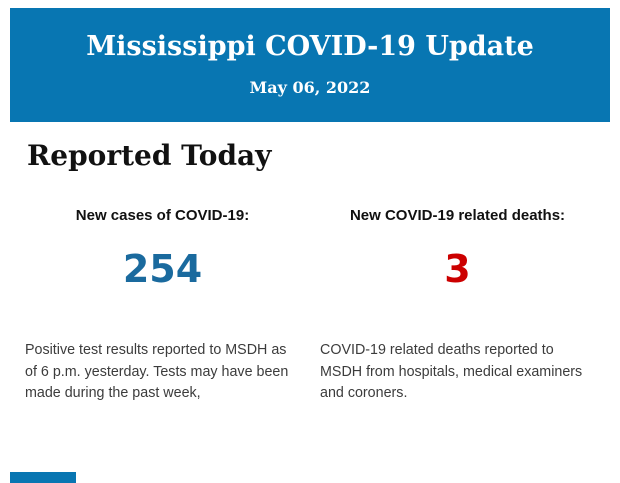  What do you see at coordinates (310, 46) in the screenshot?
I see `page-title: Mississippi COVID-19 Update` at bounding box center [310, 46].